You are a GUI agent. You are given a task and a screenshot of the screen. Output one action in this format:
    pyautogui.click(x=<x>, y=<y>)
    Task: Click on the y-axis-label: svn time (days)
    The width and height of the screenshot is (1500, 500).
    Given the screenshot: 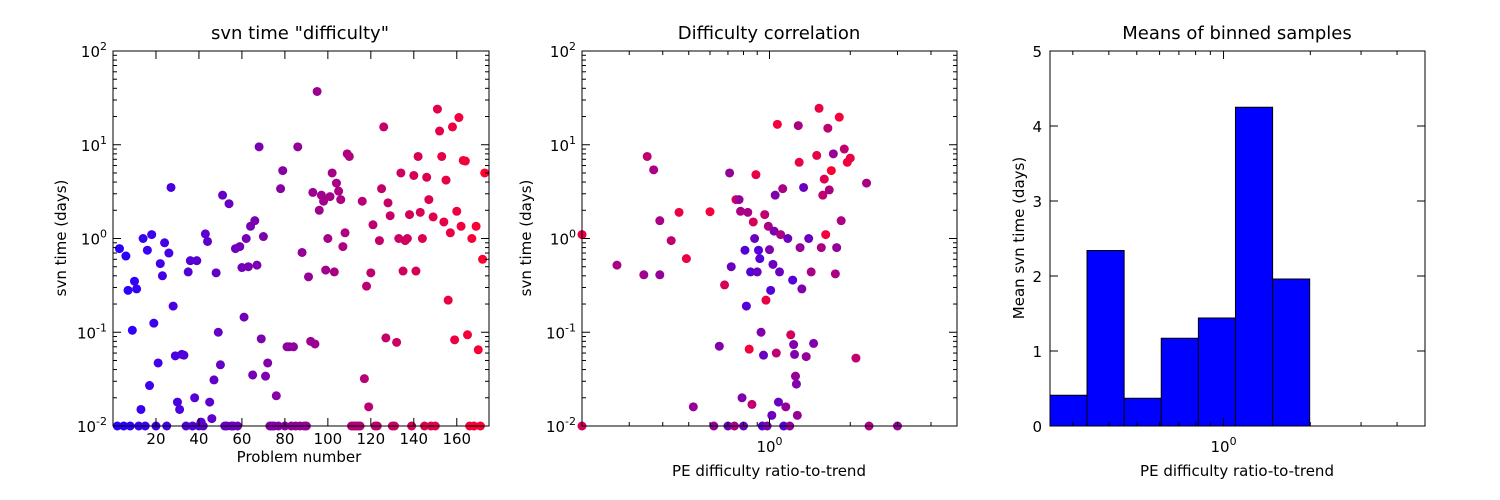 What is the action you would take?
    pyautogui.click(x=526, y=238)
    